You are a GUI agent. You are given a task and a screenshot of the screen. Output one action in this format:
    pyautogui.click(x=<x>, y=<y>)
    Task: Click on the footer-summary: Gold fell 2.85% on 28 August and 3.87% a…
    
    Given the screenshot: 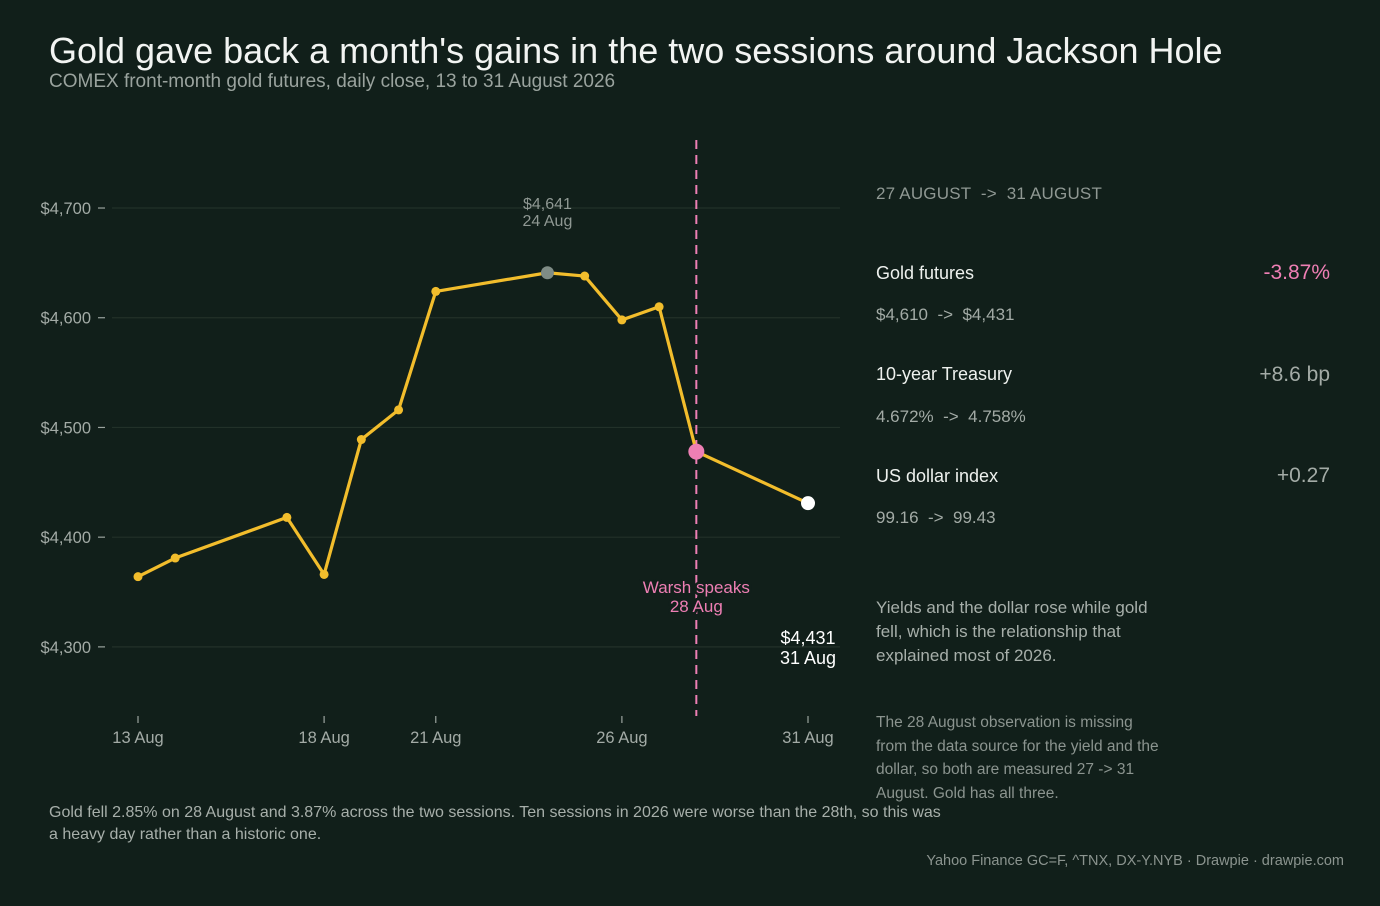 What is the action you would take?
    pyautogui.click(x=495, y=823)
    